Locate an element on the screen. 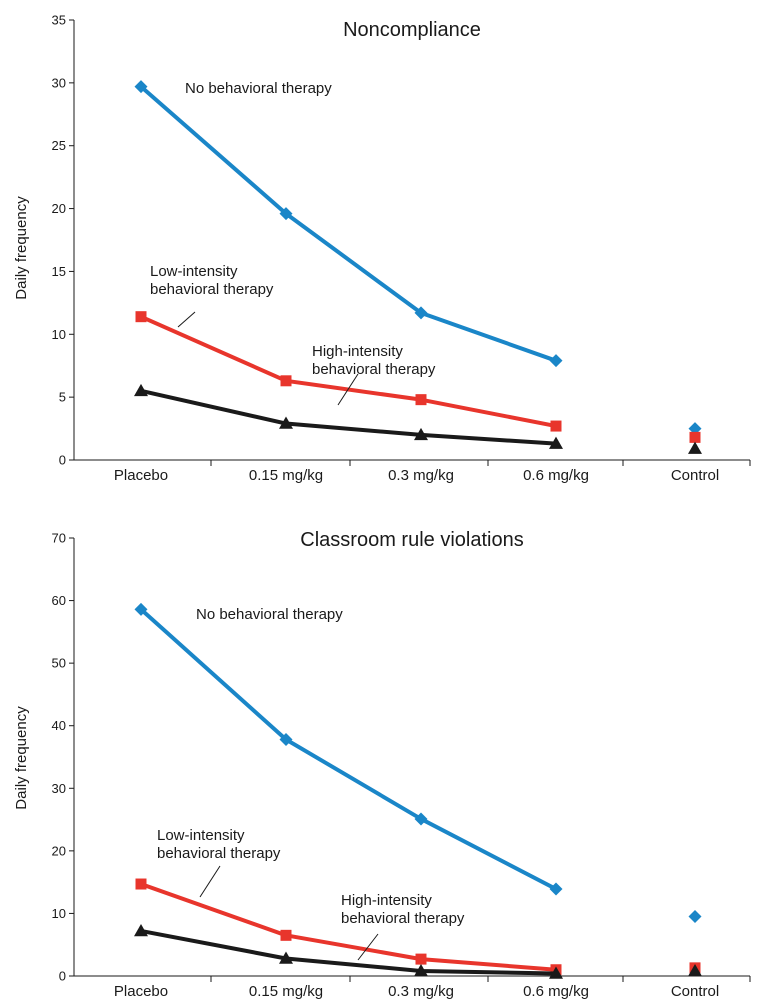  y-tick-label: 40 is located at coordinates (59, 725).